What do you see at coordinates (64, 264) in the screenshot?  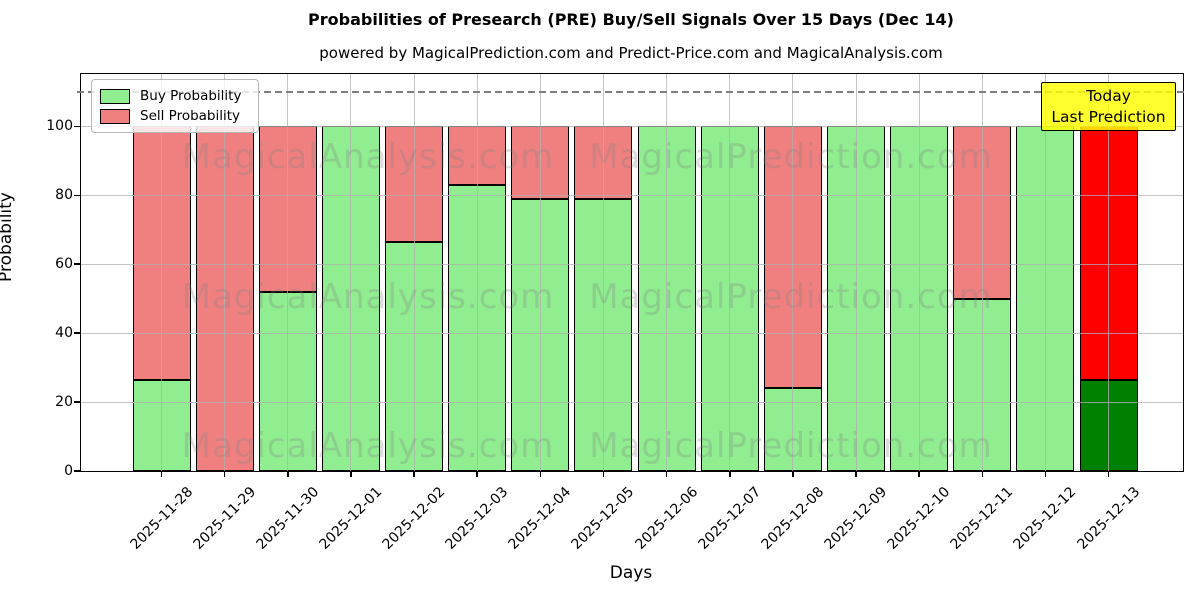 I see `y-tick-label: 60` at bounding box center [64, 264].